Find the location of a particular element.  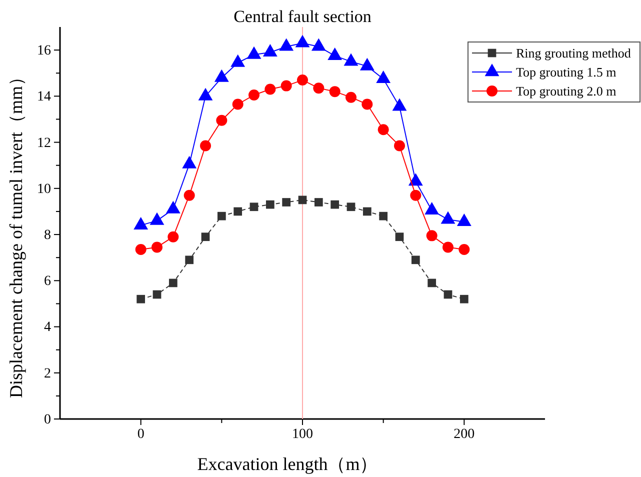

y-tick-label: 14 is located at coordinates (44, 97).